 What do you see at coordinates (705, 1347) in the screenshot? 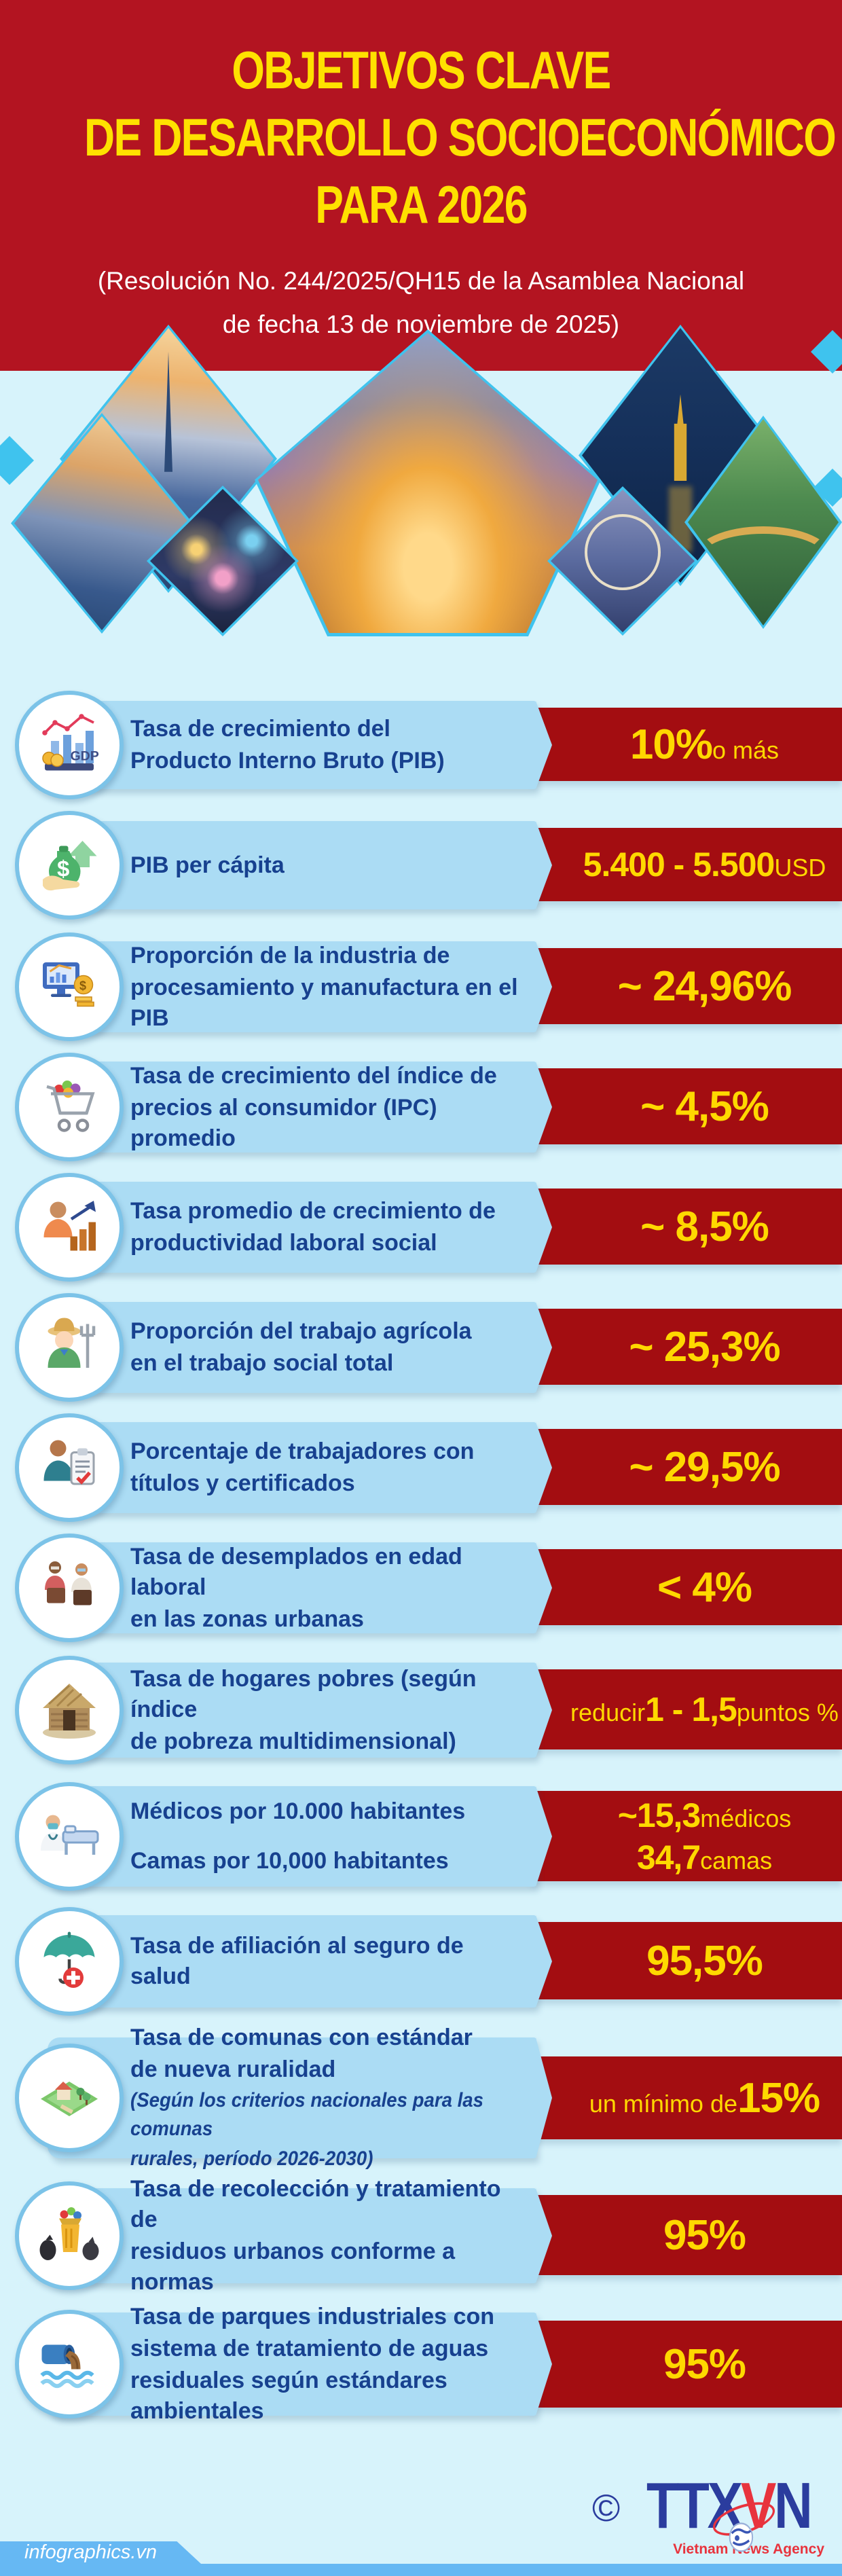
I see `value-part: ~ 25,3%` at bounding box center [705, 1347].